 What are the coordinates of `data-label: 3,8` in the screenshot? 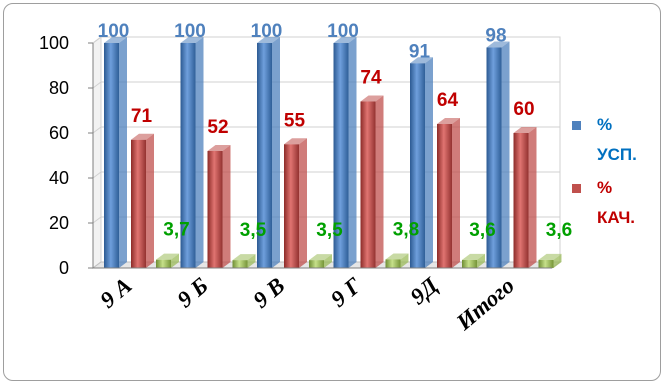 It's located at (406, 229).